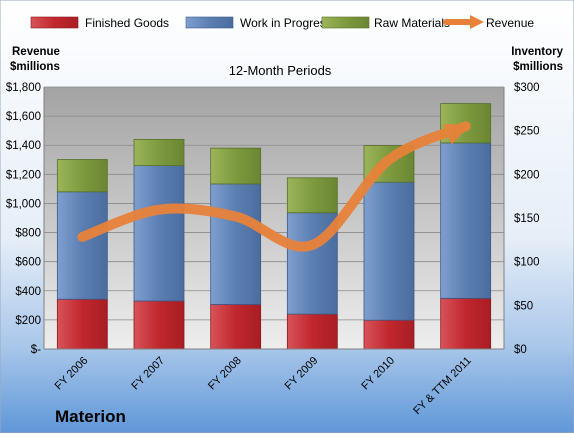 The height and width of the screenshot is (438, 574). What do you see at coordinates (82, 175) in the screenshot?
I see `bar-raw-materials-fy-2006` at bounding box center [82, 175].